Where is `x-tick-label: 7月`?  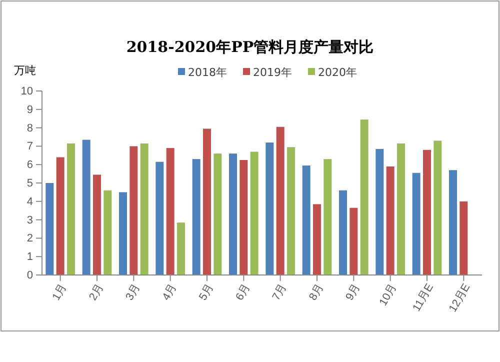
x-tick-label: 7月 is located at coordinates (280, 292).